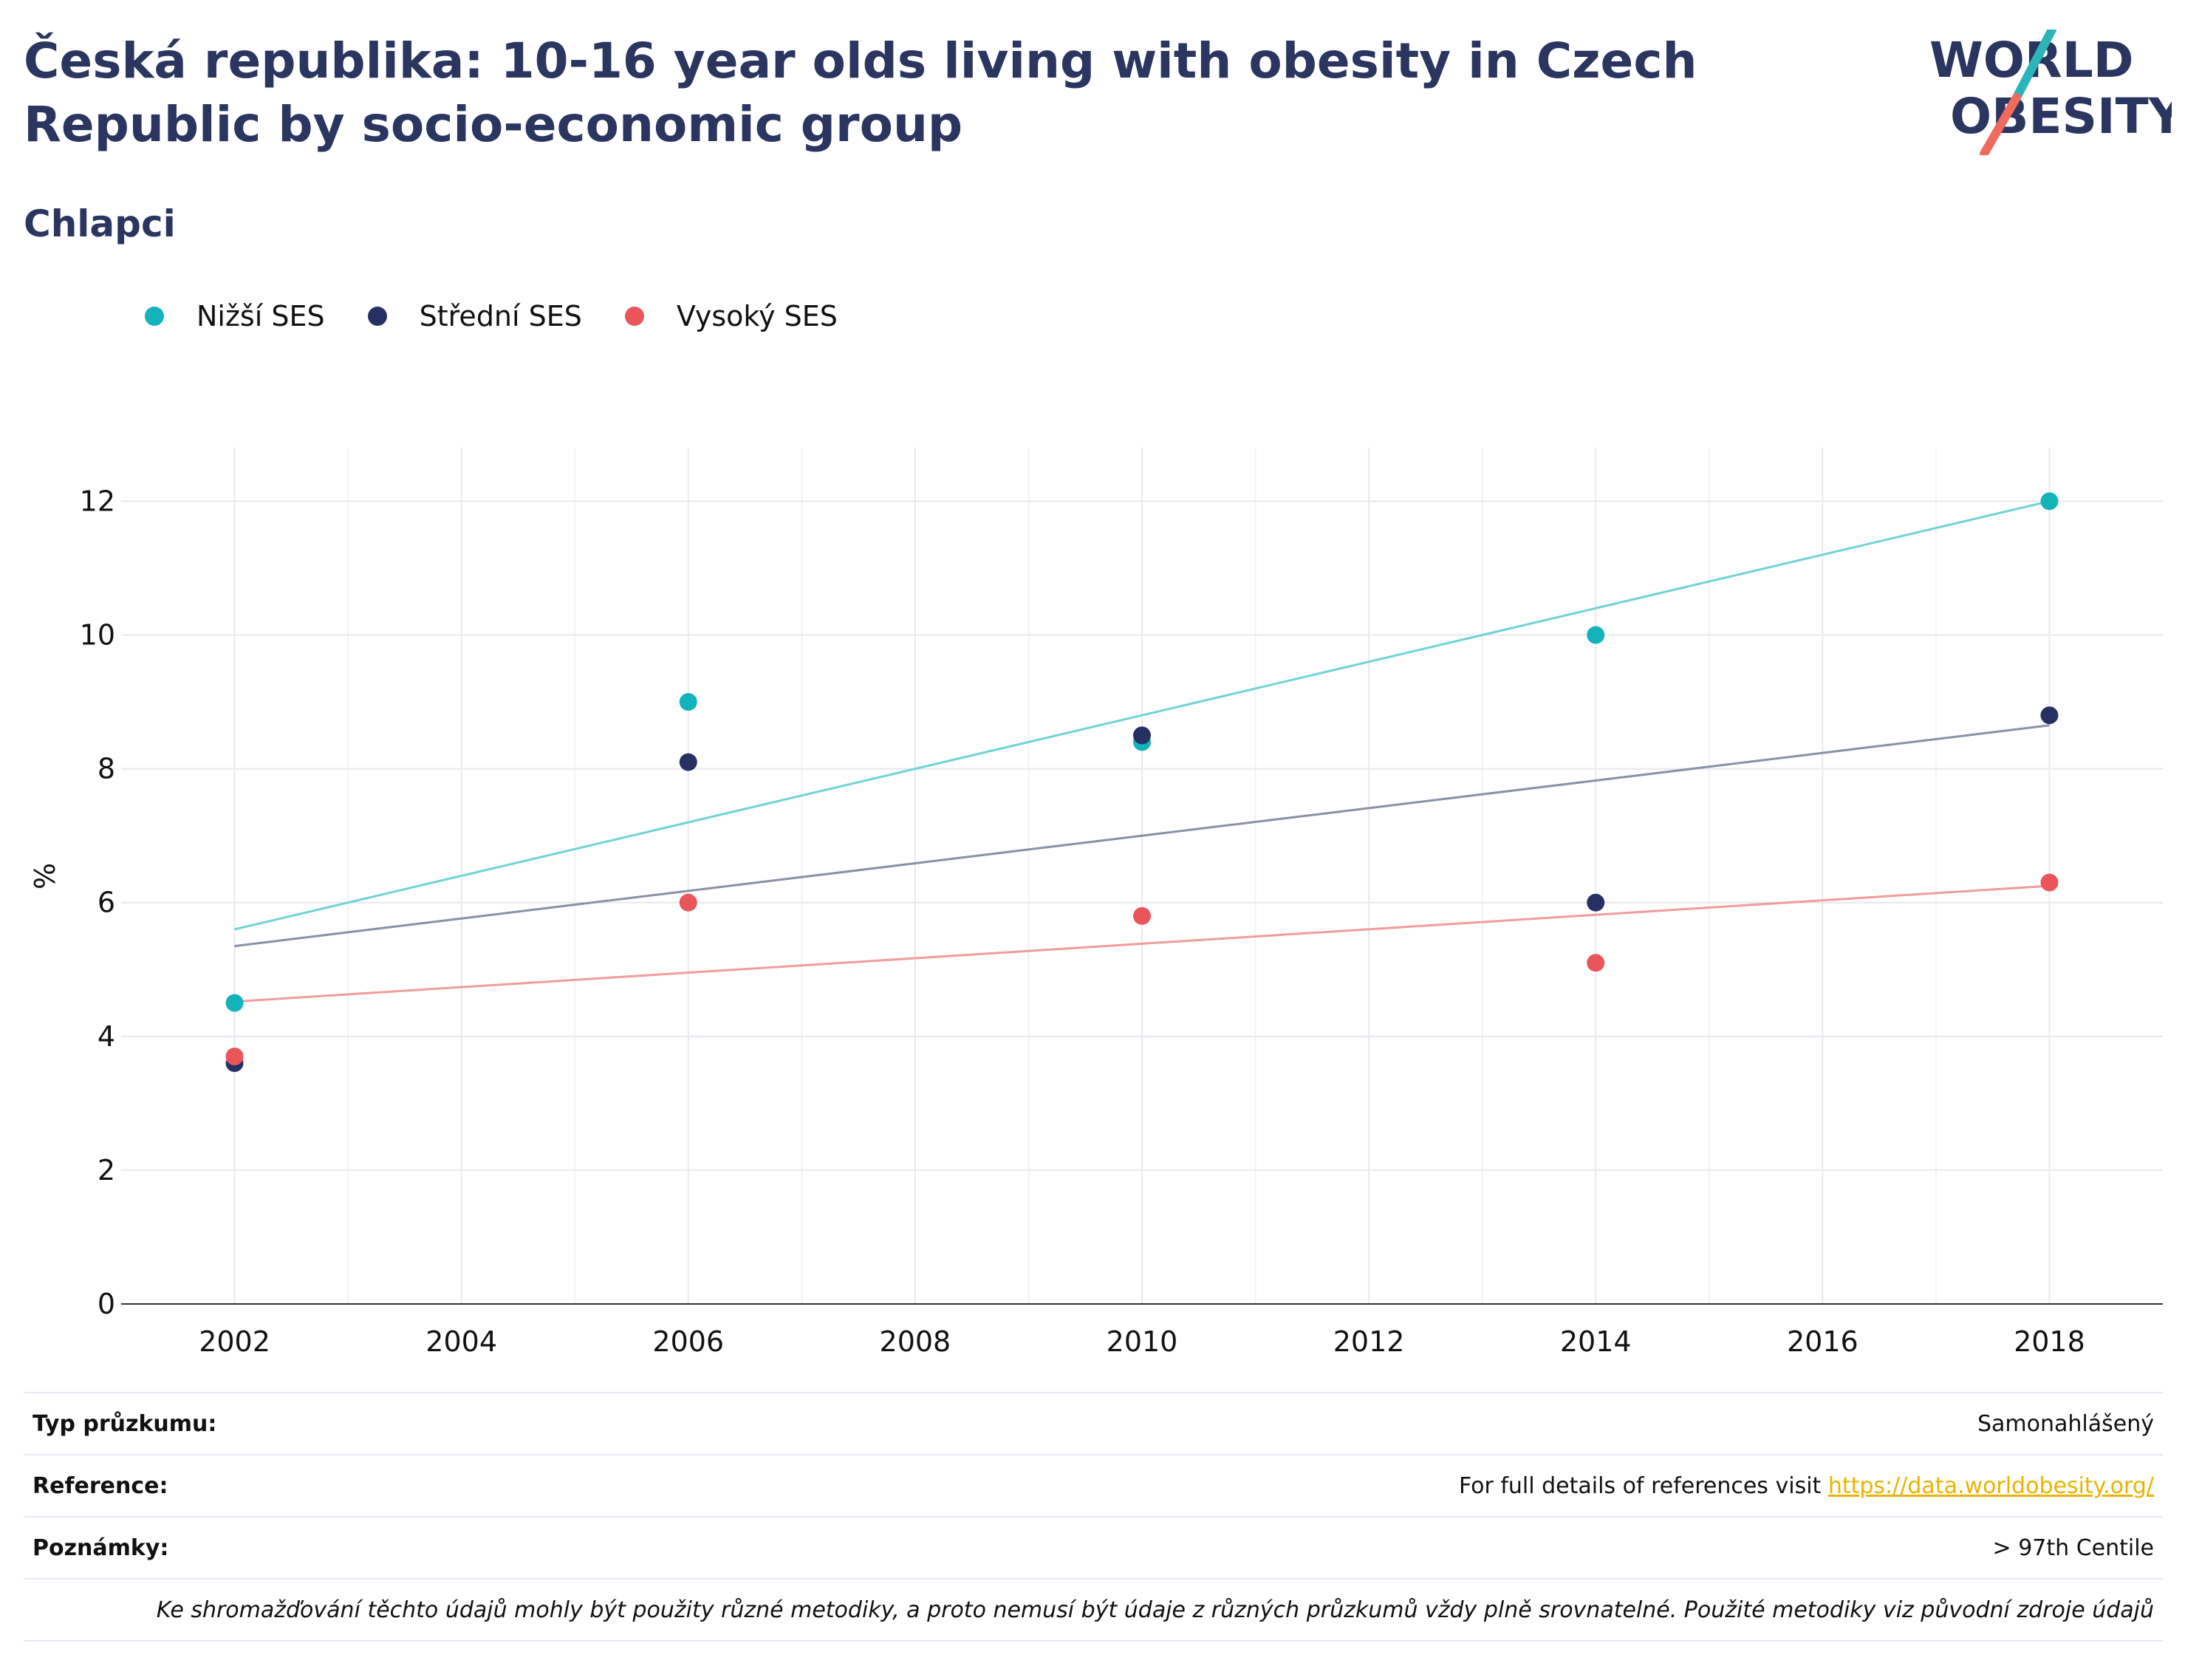 This screenshot has height=1680, width=2185. What do you see at coordinates (106, 903) in the screenshot?
I see `y-tick-label: 6` at bounding box center [106, 903].